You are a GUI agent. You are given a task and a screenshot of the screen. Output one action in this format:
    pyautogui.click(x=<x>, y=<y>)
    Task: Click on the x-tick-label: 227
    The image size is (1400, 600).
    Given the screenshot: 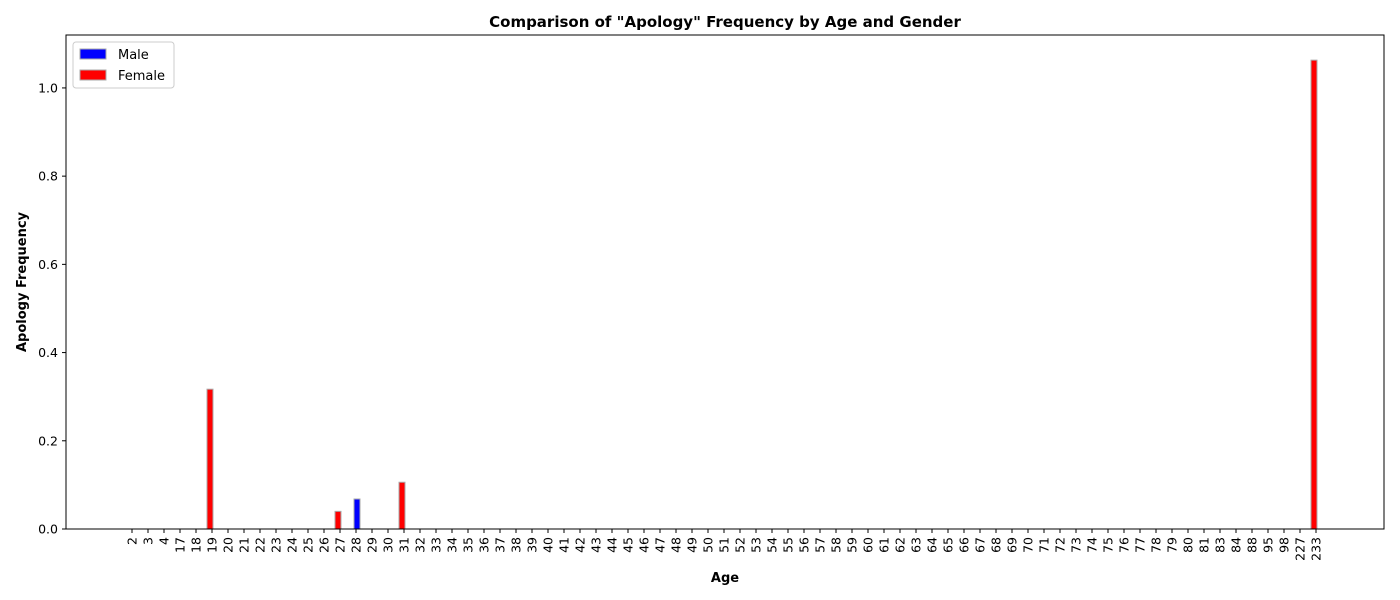 What is the action you would take?
    pyautogui.click(x=1300, y=549)
    